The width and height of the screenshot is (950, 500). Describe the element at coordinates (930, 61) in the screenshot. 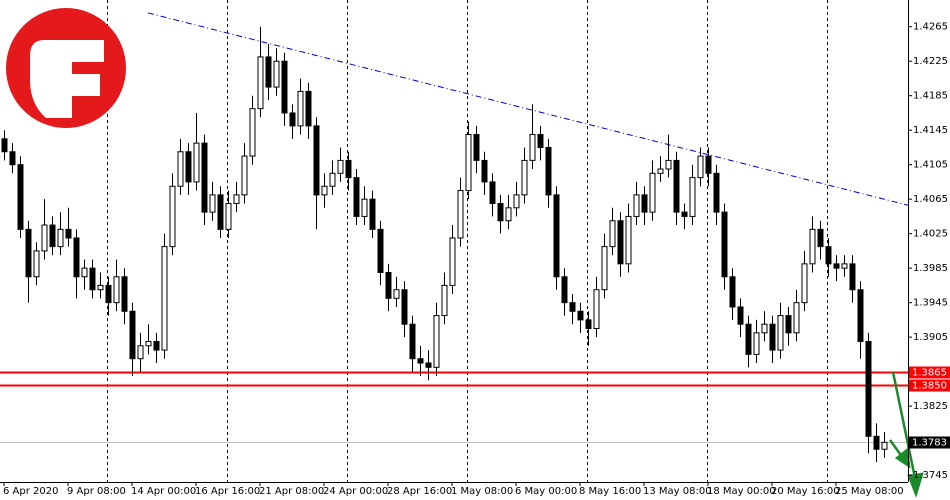

I see `y-tick-label: 1.4225` at that location.